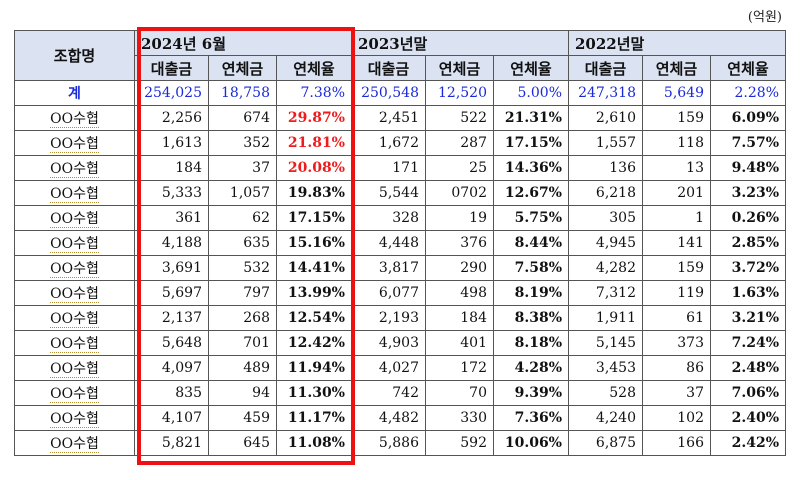 This screenshot has width=800, height=480. I want to click on loan-2024-06-cell: 2,137, so click(171, 318).